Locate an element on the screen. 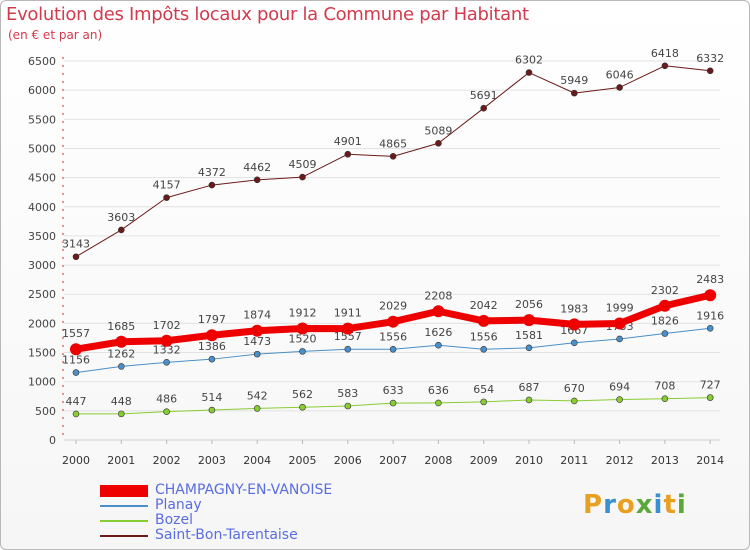 The height and width of the screenshot is (550, 750). data-label: 6332 is located at coordinates (710, 58).